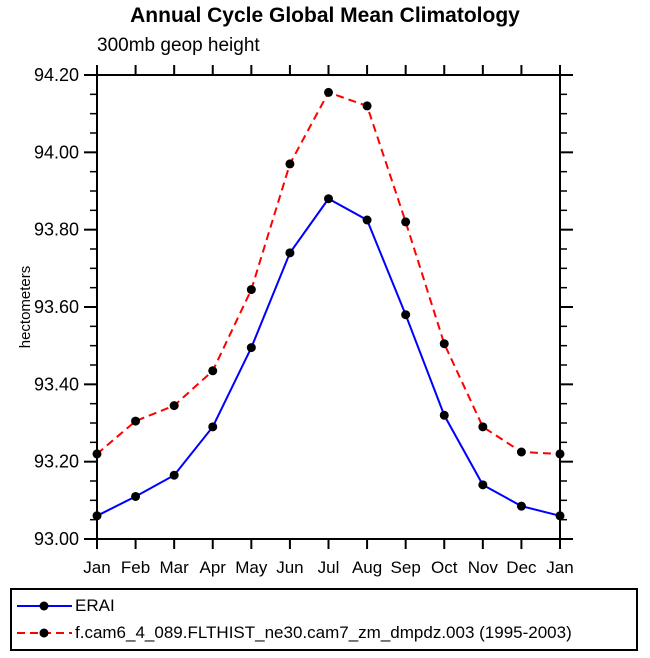  What do you see at coordinates (326, 606) in the screenshot?
I see `legend-entry-erai: ERAI` at bounding box center [326, 606].